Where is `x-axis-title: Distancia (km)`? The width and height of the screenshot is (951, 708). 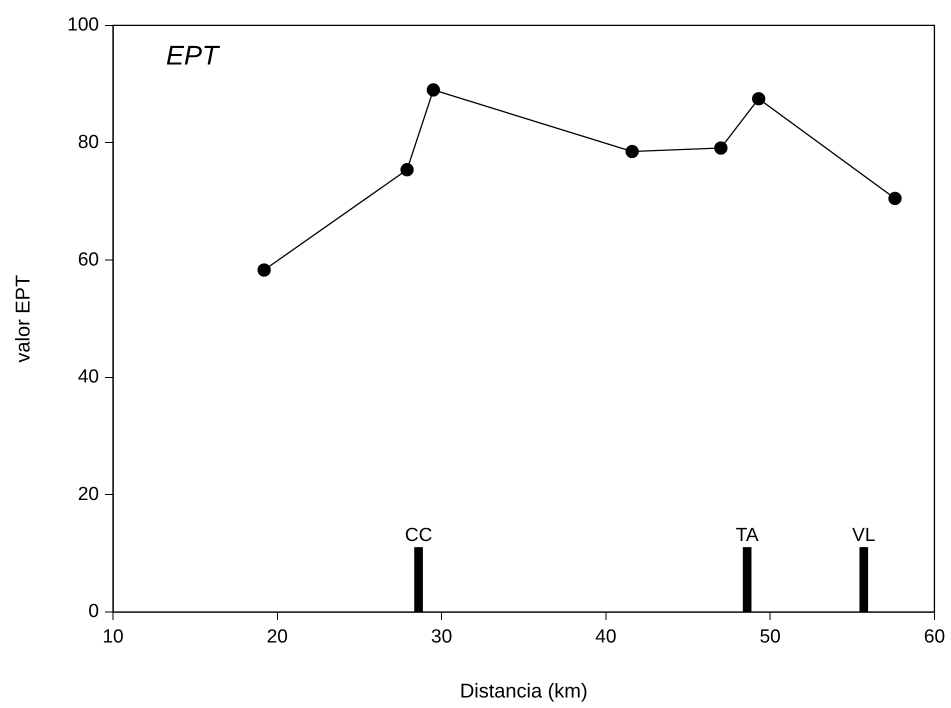
x-axis-title: Distancia (km) is located at coordinates (524, 691).